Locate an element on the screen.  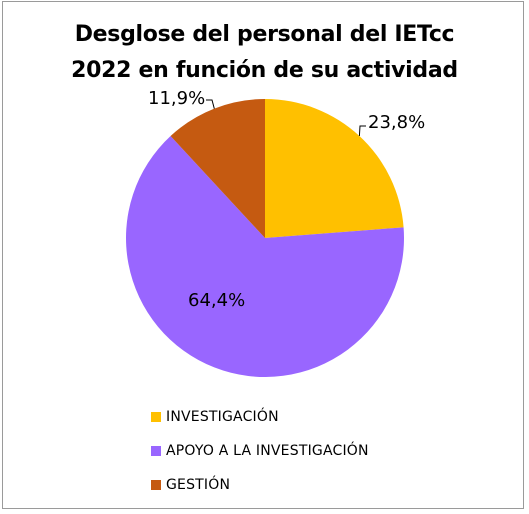
leader-line-investigacion is located at coordinates (362, 131).